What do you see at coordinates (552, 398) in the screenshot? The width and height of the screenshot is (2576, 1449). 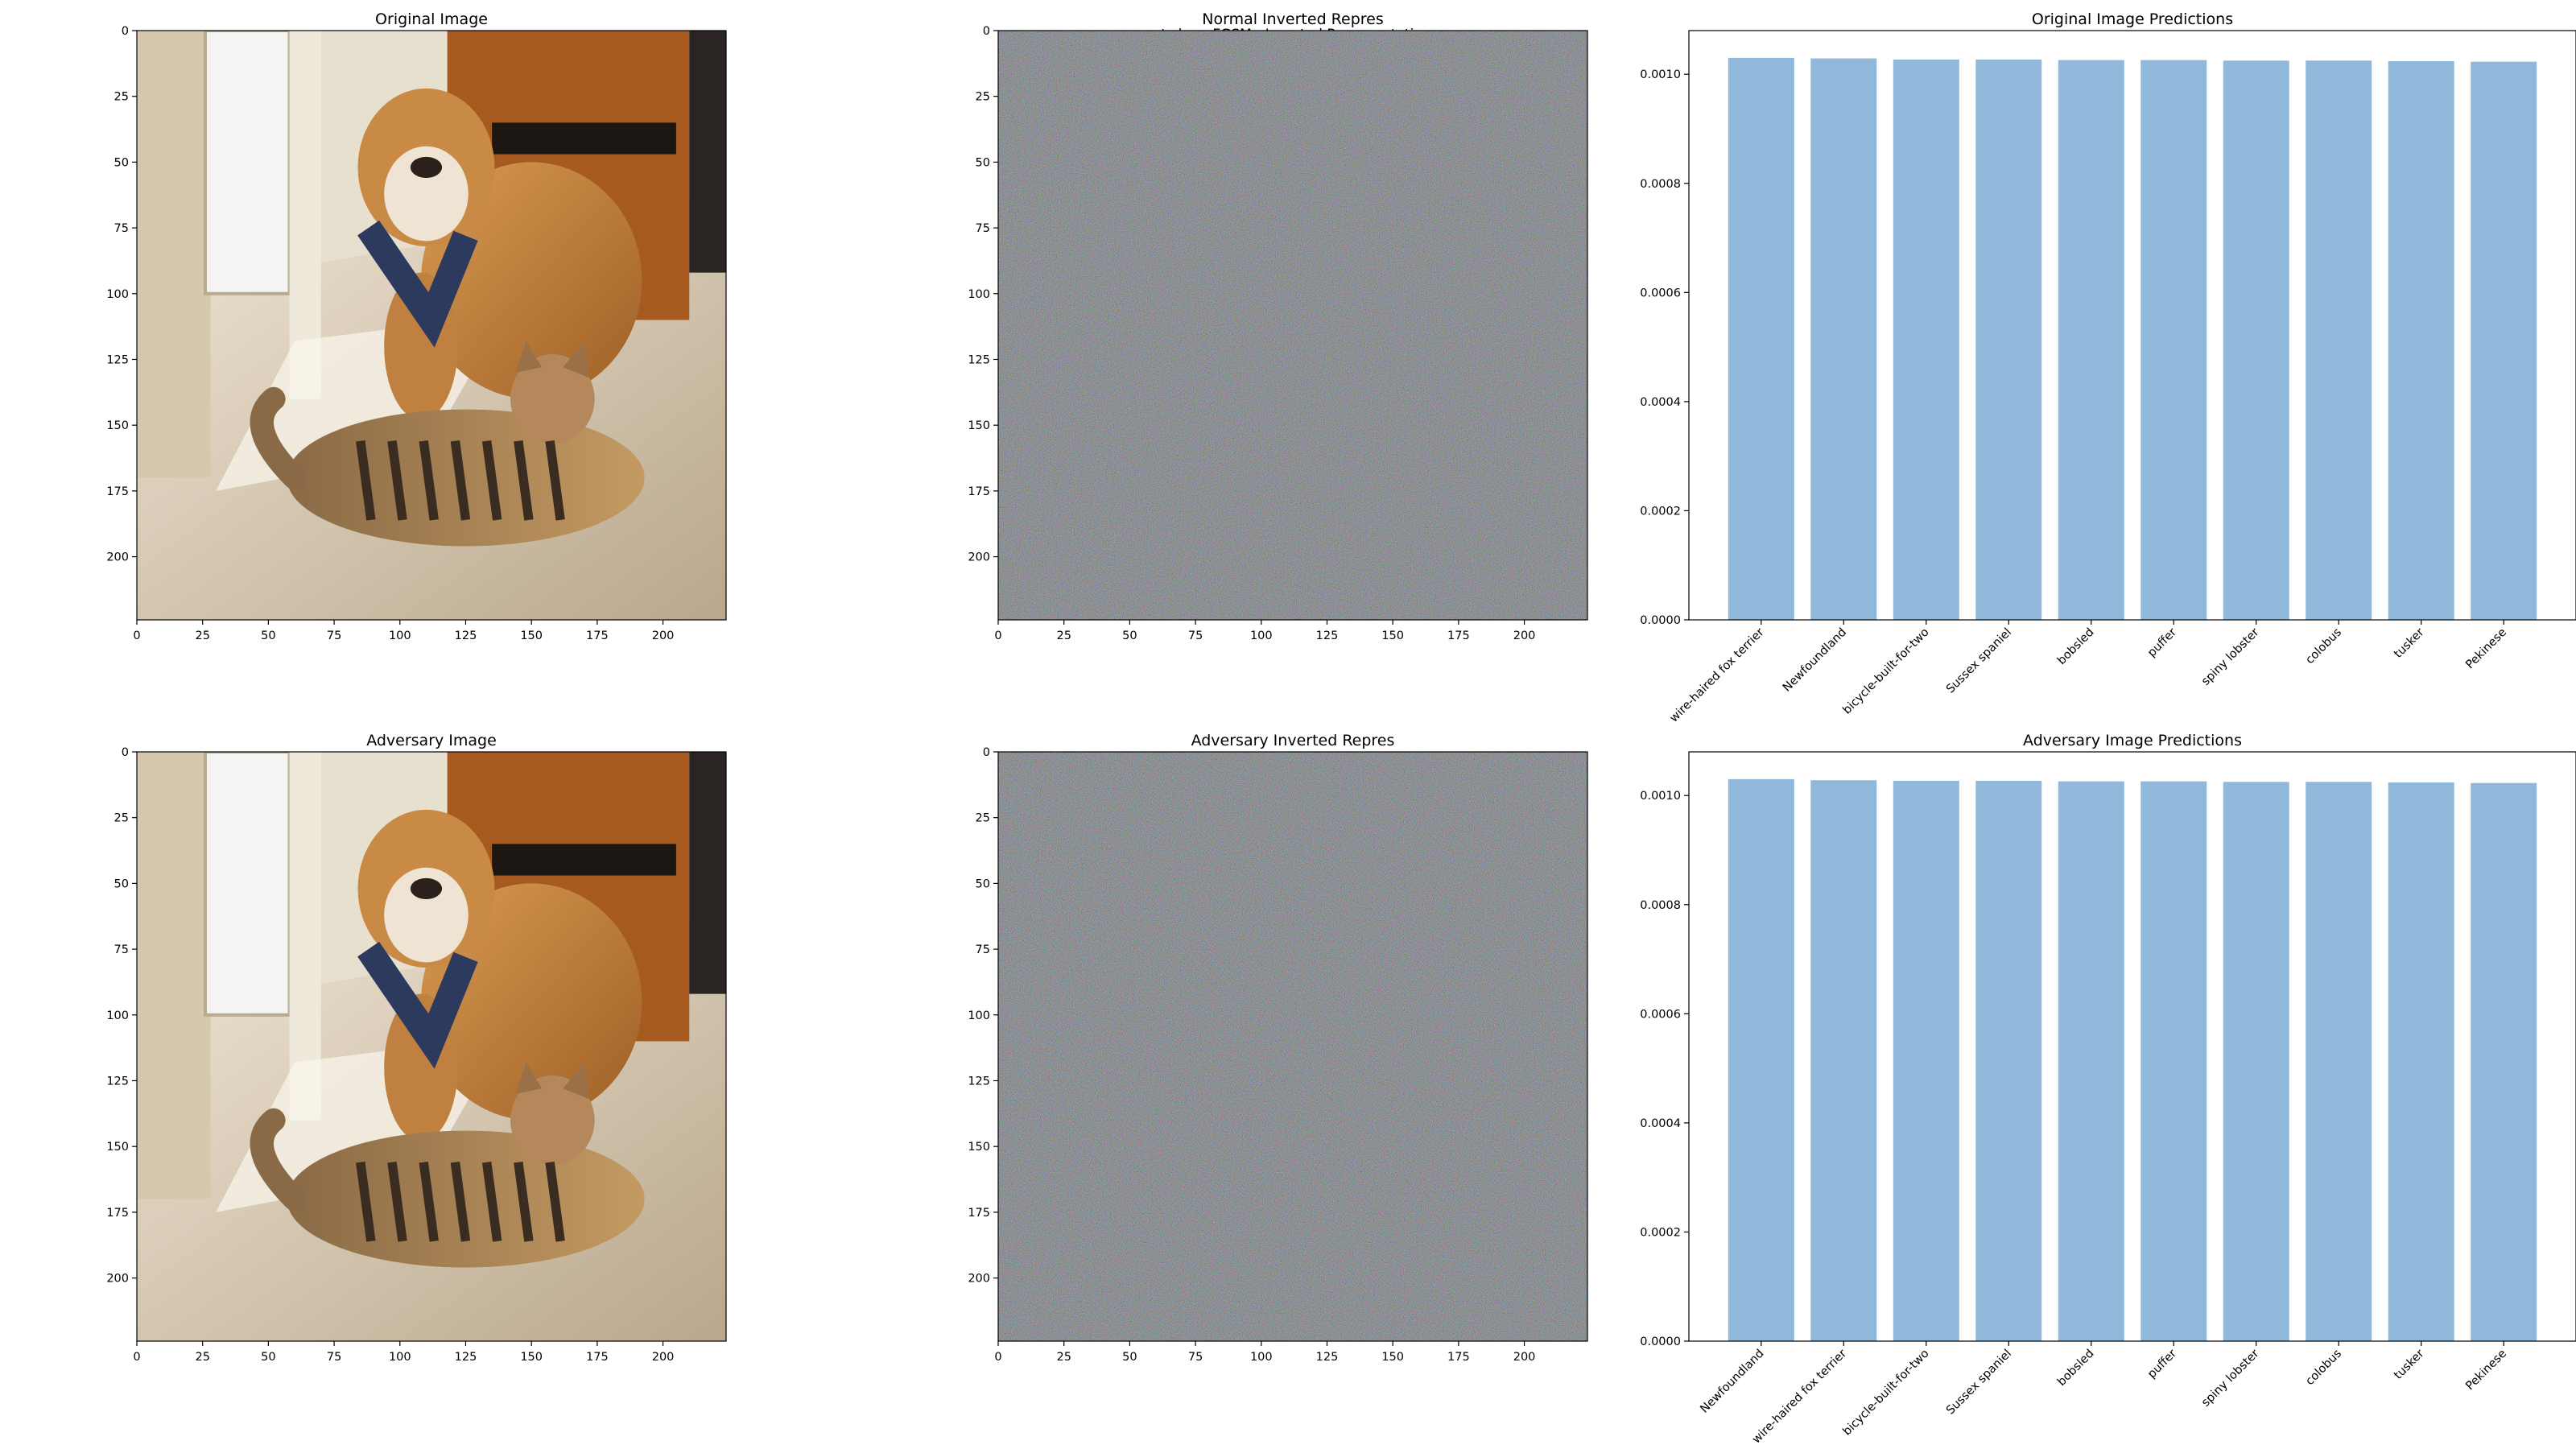 I see `cat-head` at bounding box center [552, 398].